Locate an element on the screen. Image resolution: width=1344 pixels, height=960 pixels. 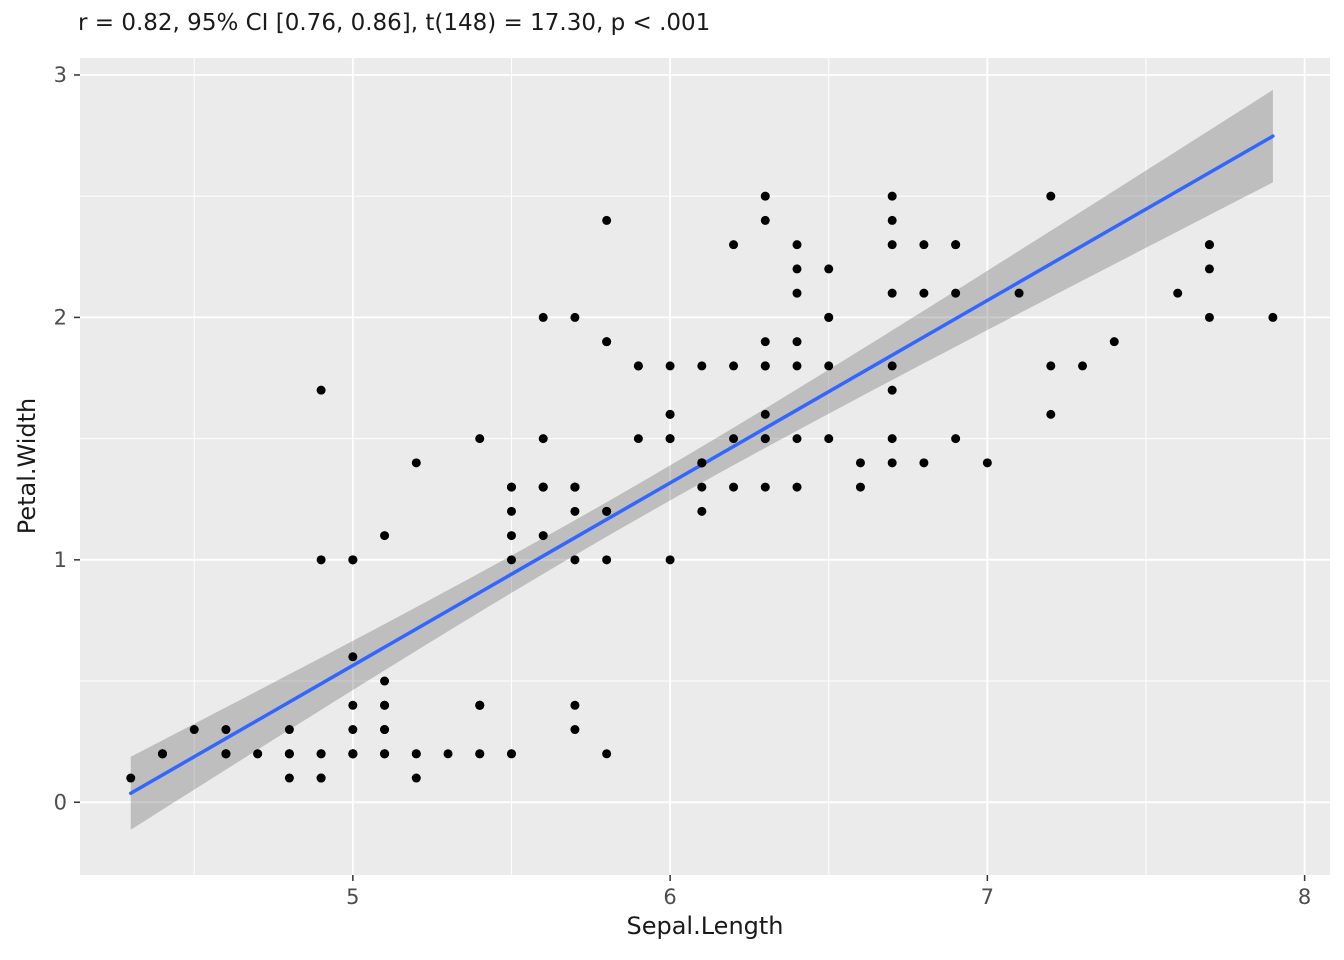
x-tick-label: 7 is located at coordinates (987, 897).